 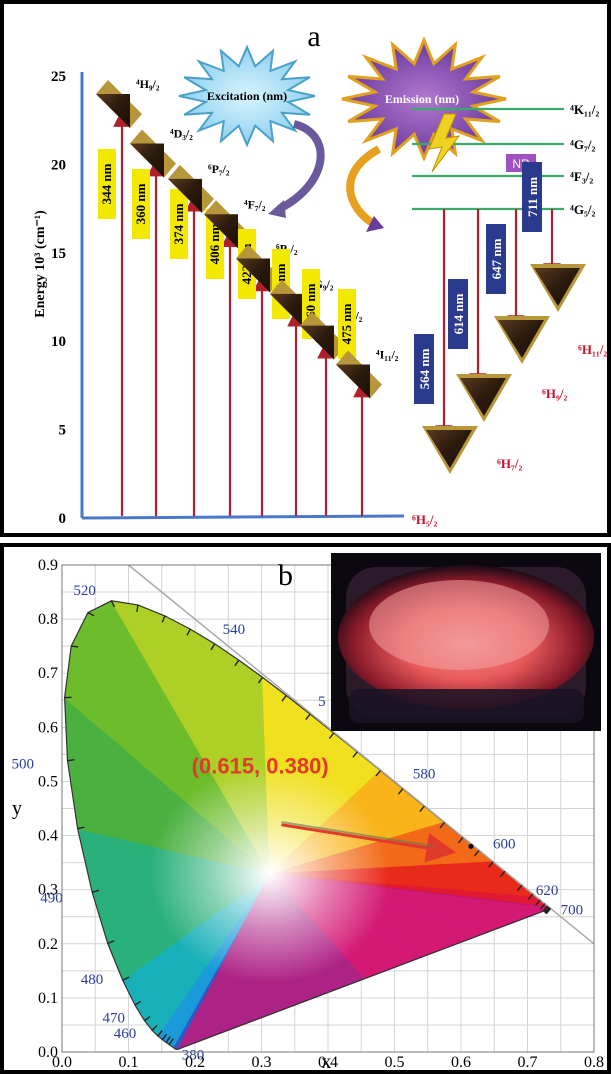 I want to click on purple-line, so click(x=364, y=978).